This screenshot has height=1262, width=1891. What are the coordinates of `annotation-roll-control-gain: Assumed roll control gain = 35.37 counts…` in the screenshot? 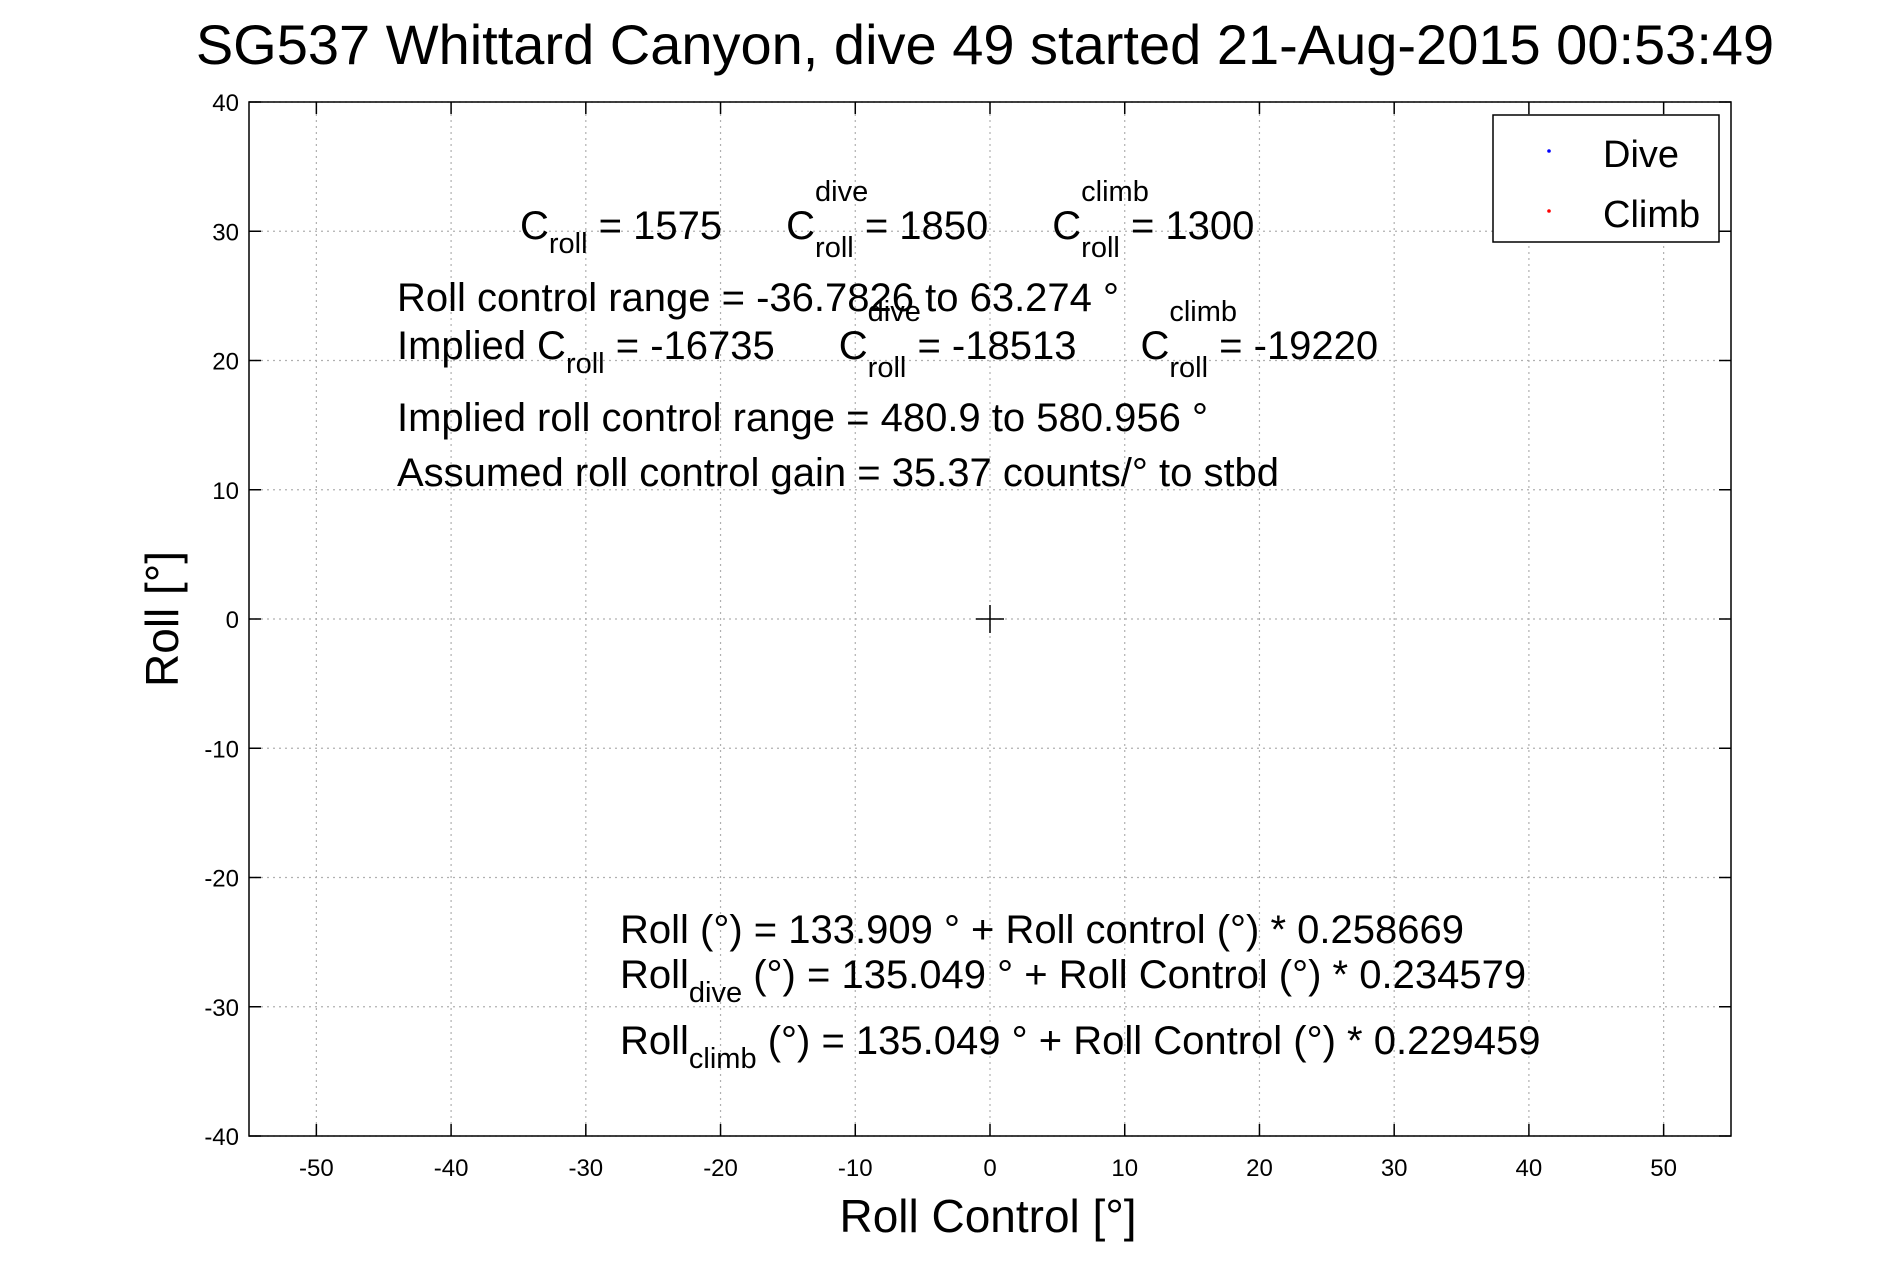 It's located at (838, 473).